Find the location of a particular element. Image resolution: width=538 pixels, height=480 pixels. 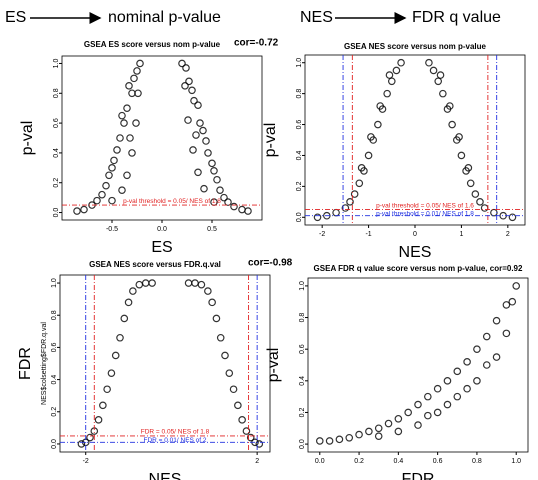

threshold-label: FDR = 0.05/ NES of 1.8 is located at coordinates (175, 432).